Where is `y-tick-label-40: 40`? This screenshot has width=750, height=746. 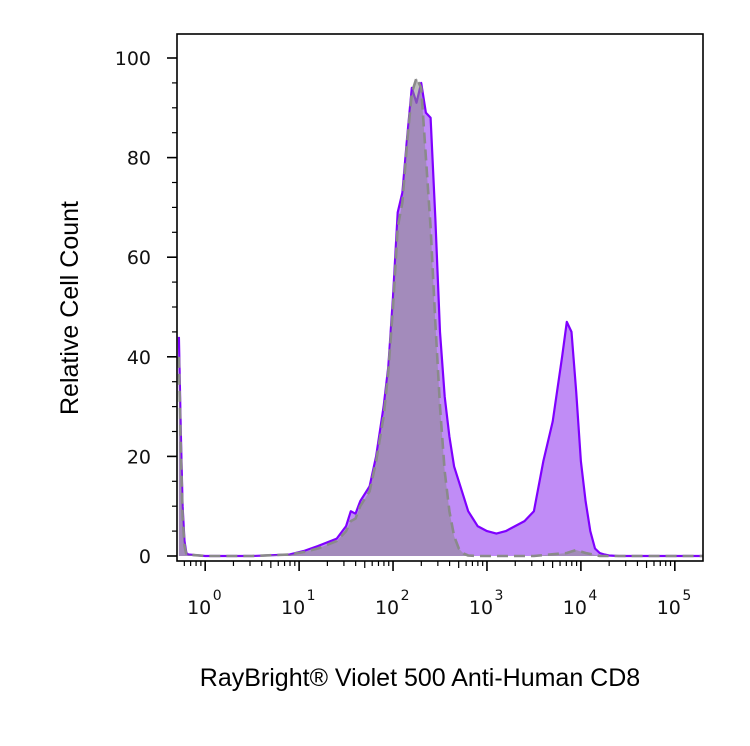 y-tick-label-40: 40 is located at coordinates (139, 358).